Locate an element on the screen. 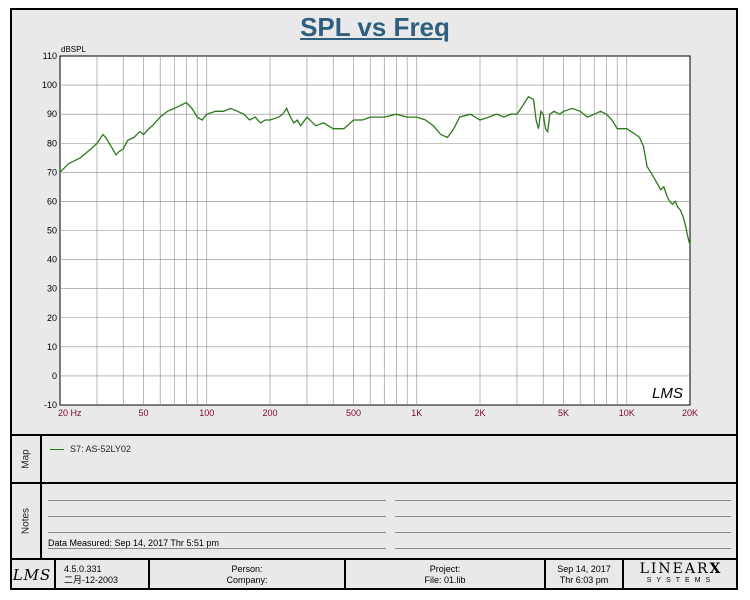 The image size is (750, 600). footer-time: Thr 6:03 pm is located at coordinates (584, 580).